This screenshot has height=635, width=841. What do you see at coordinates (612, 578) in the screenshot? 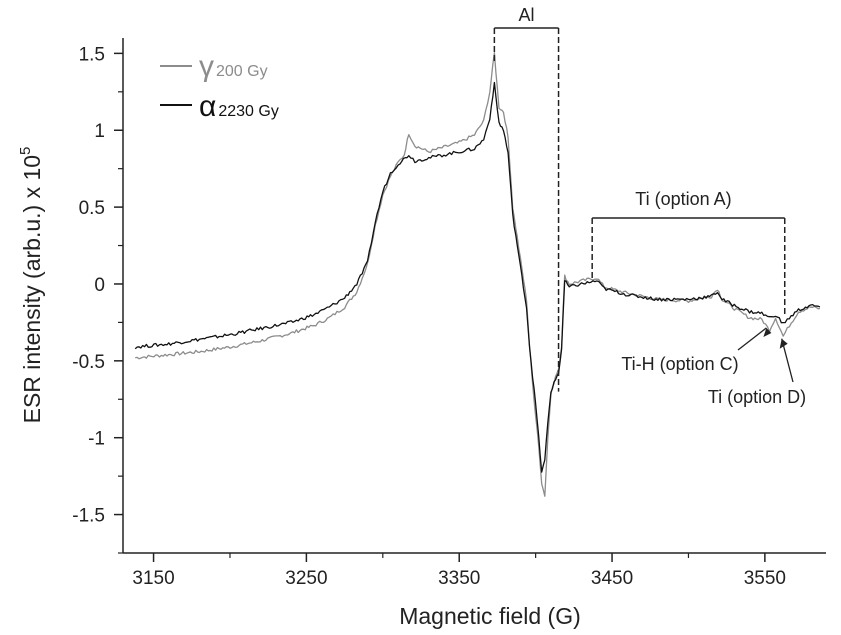
I see `x-tick-label: 3450` at bounding box center [612, 578].